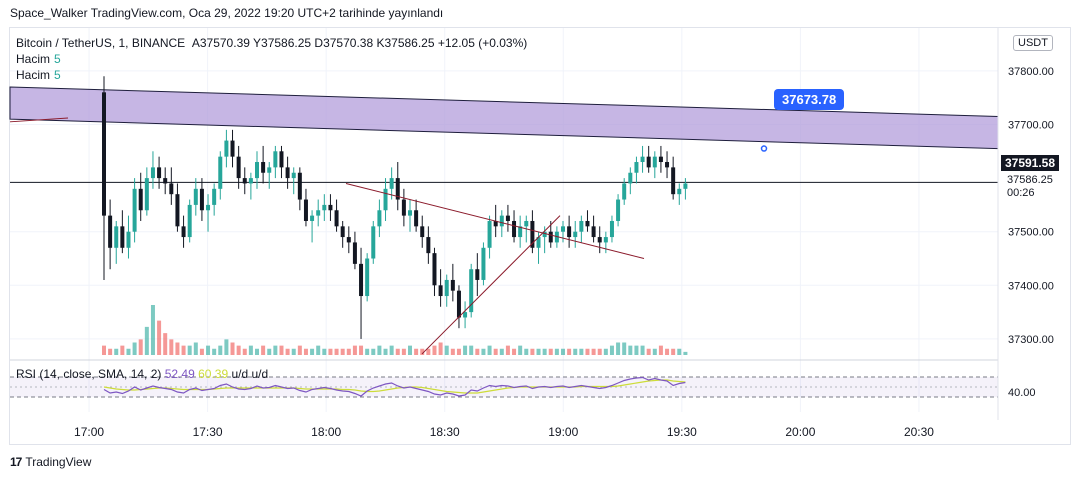  What do you see at coordinates (563, 432) in the screenshot?
I see `time-tick-label: 19:00` at bounding box center [563, 432].